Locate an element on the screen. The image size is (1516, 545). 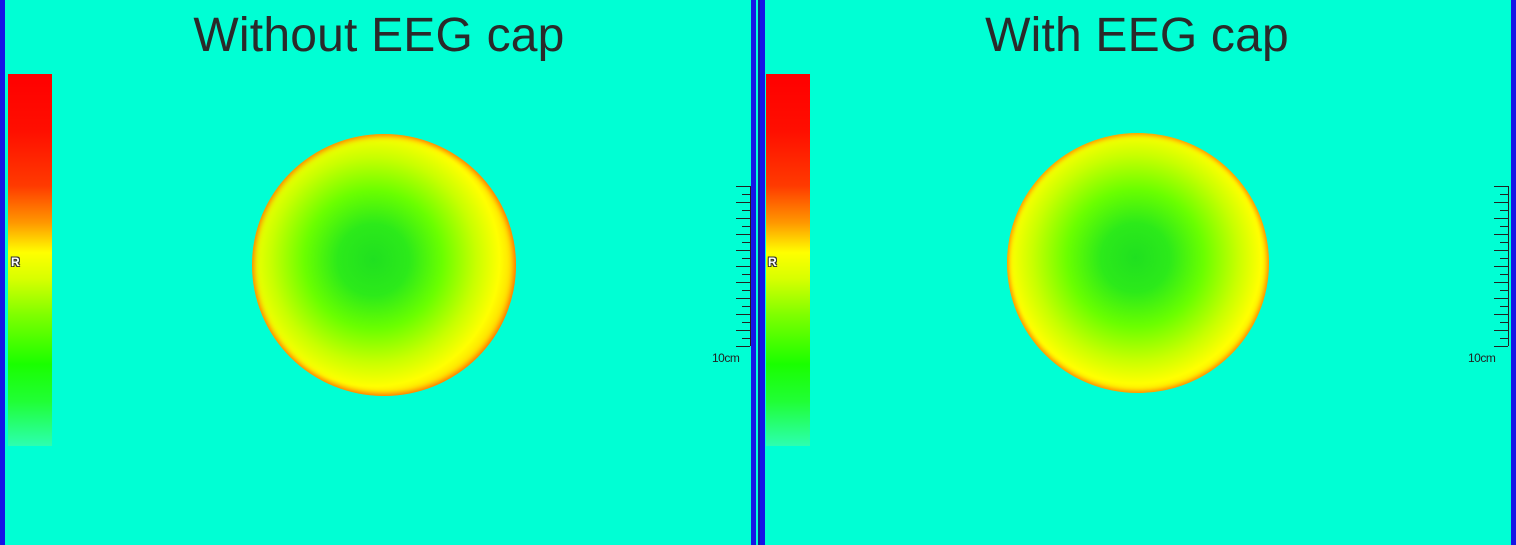
panel-left-border-inner is located at coordinates (762, 272).